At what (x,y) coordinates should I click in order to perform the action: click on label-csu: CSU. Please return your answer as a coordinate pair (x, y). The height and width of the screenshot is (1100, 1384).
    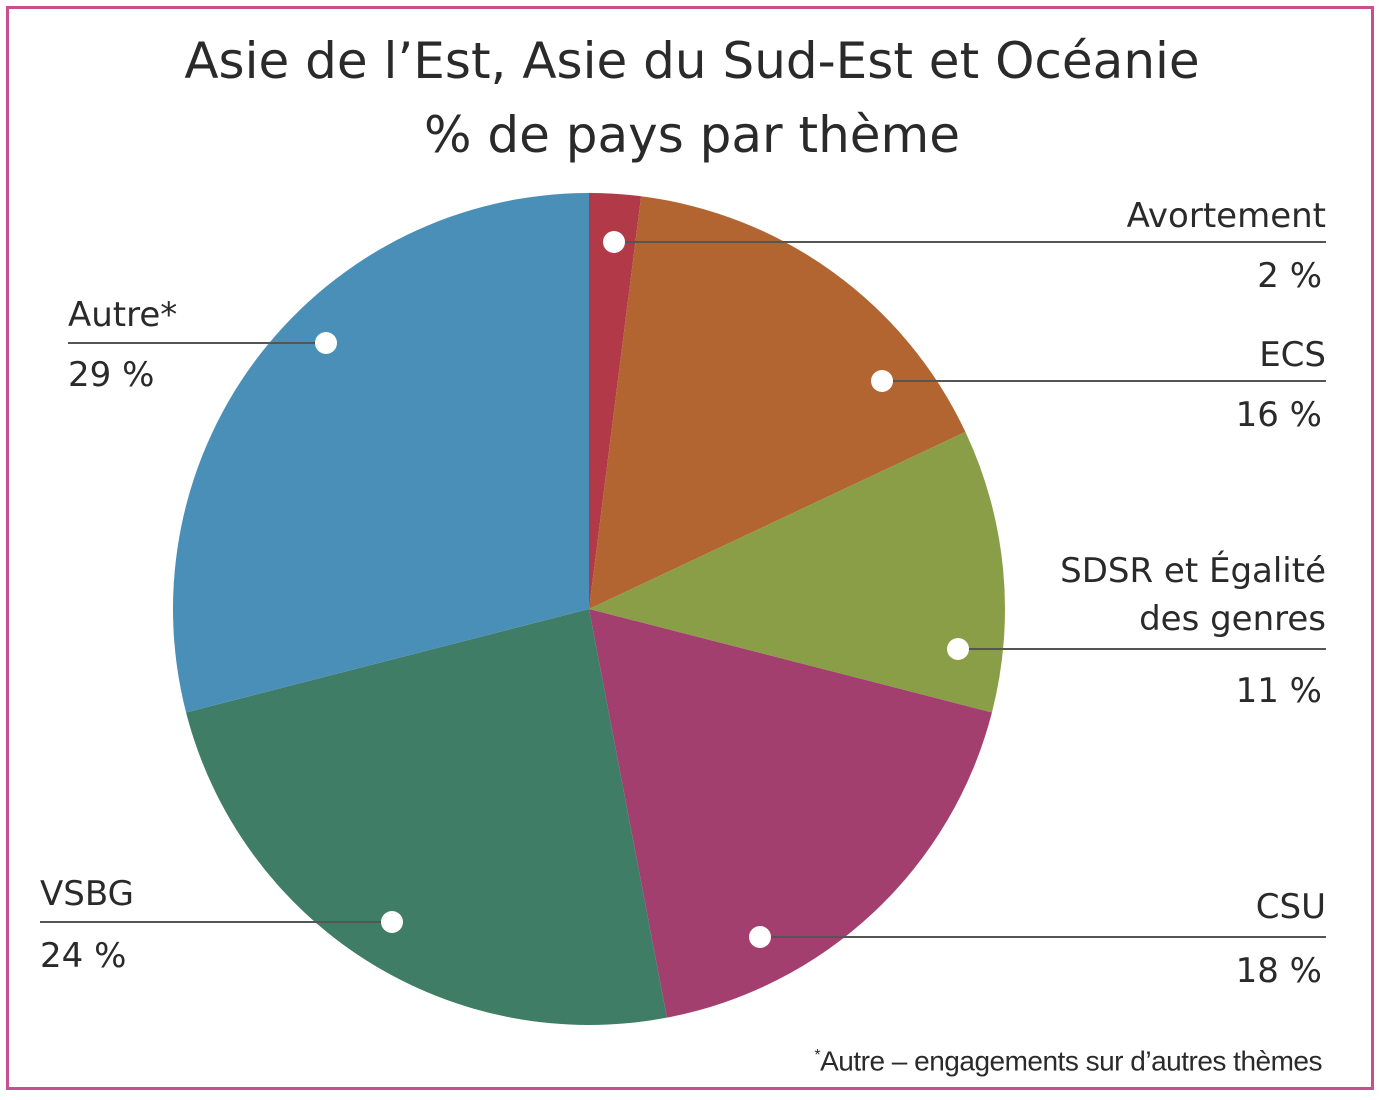
    Looking at the image, I should click on (1290, 907).